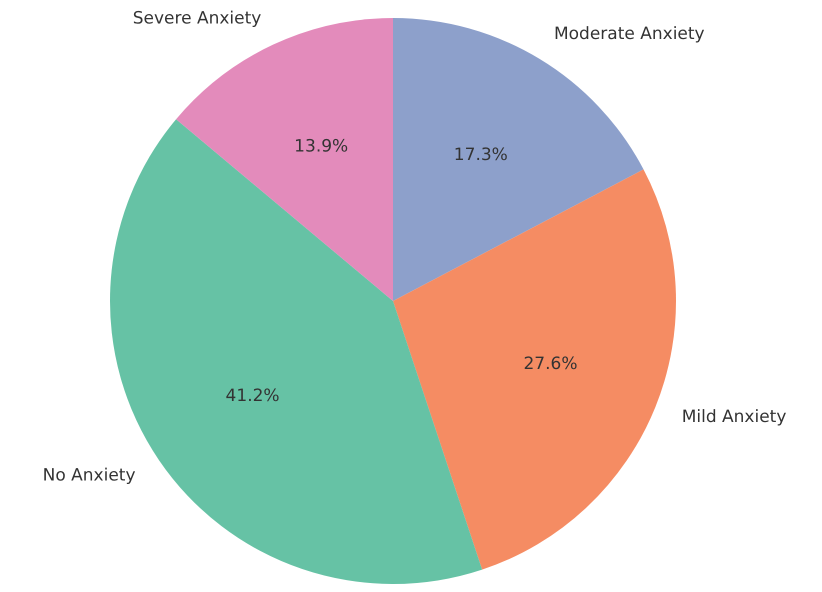 This screenshot has height=592, width=822. What do you see at coordinates (550, 364) in the screenshot?
I see `data-label: 27.6%` at bounding box center [550, 364].